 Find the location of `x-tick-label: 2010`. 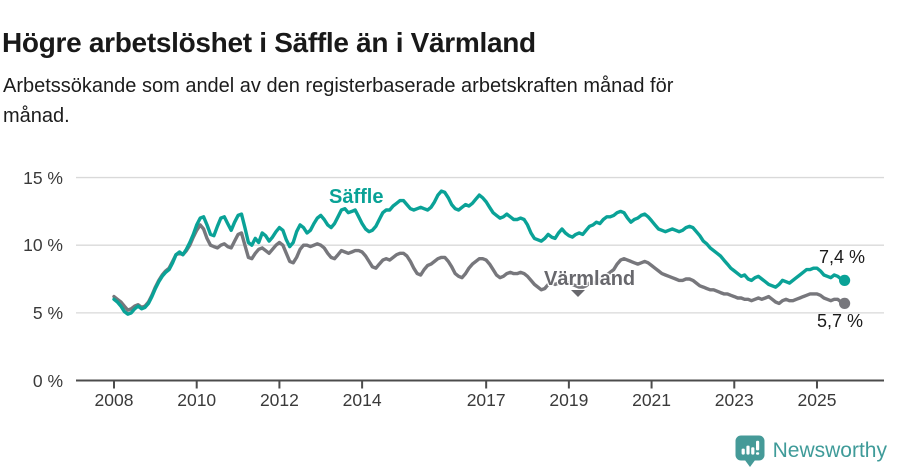

x-tick-label: 2010 is located at coordinates (197, 400).